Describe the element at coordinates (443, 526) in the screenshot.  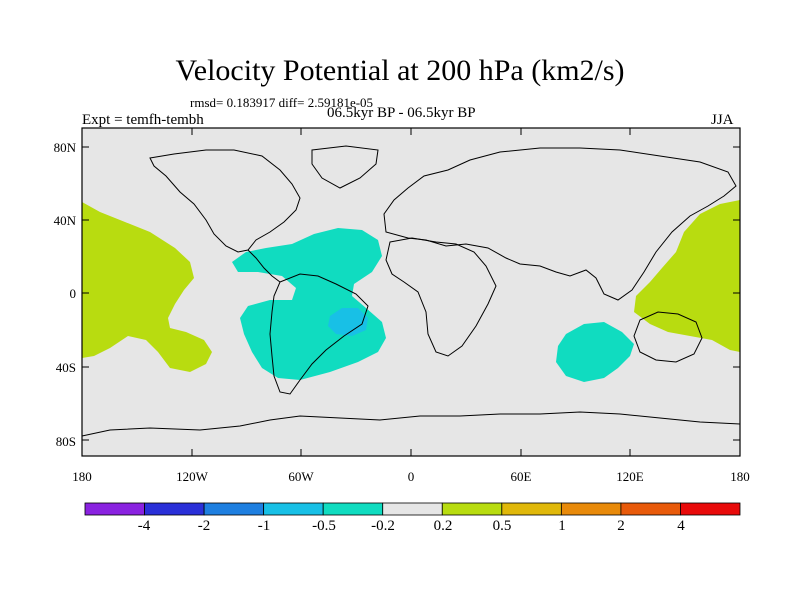
I see `colorbar-label: 0.2` at that location.